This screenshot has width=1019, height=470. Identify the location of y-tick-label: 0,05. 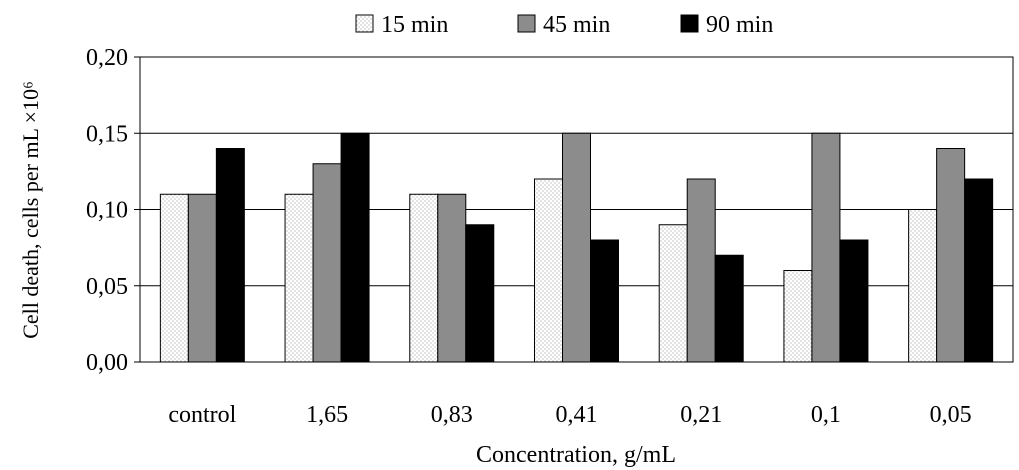
(107, 287).